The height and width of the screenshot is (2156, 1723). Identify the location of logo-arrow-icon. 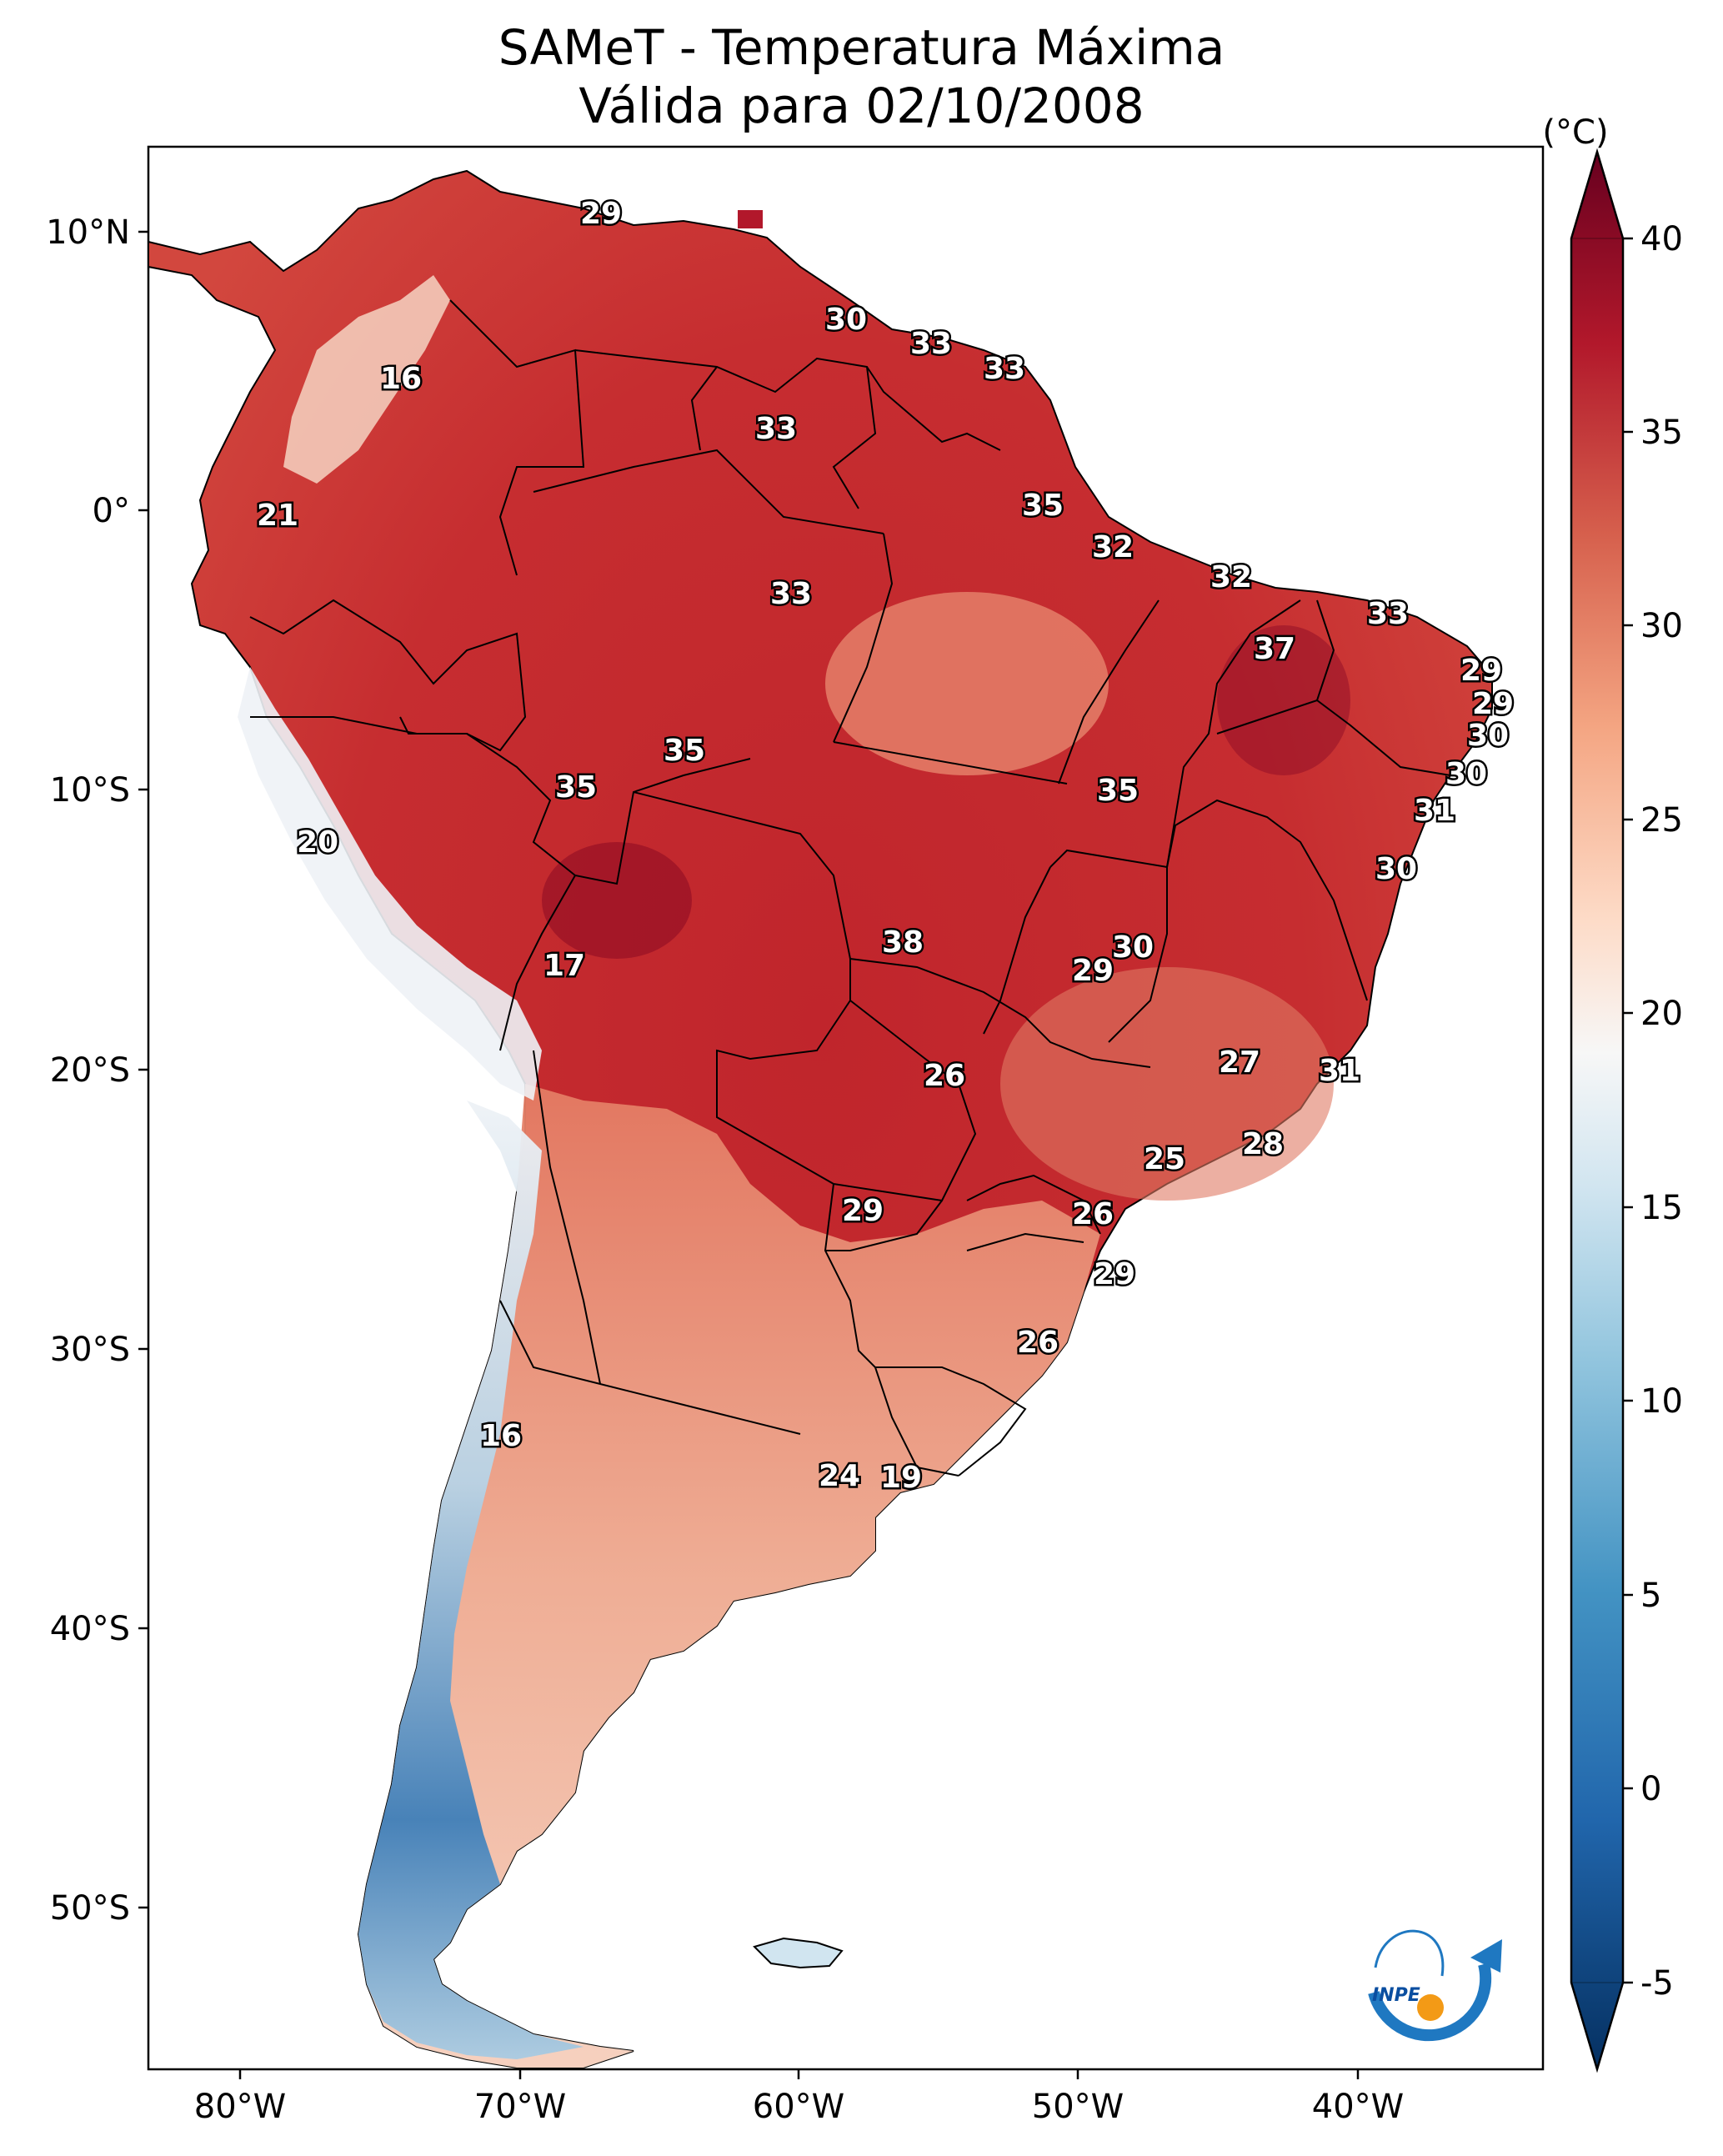
(1486, 1956).